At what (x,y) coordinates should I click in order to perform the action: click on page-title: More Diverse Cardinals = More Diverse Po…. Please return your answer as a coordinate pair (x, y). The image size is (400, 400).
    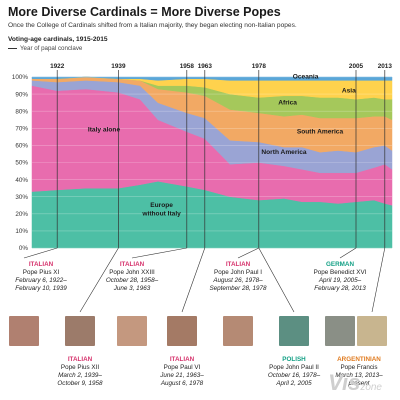
    Looking at the image, I should click on (144, 12).